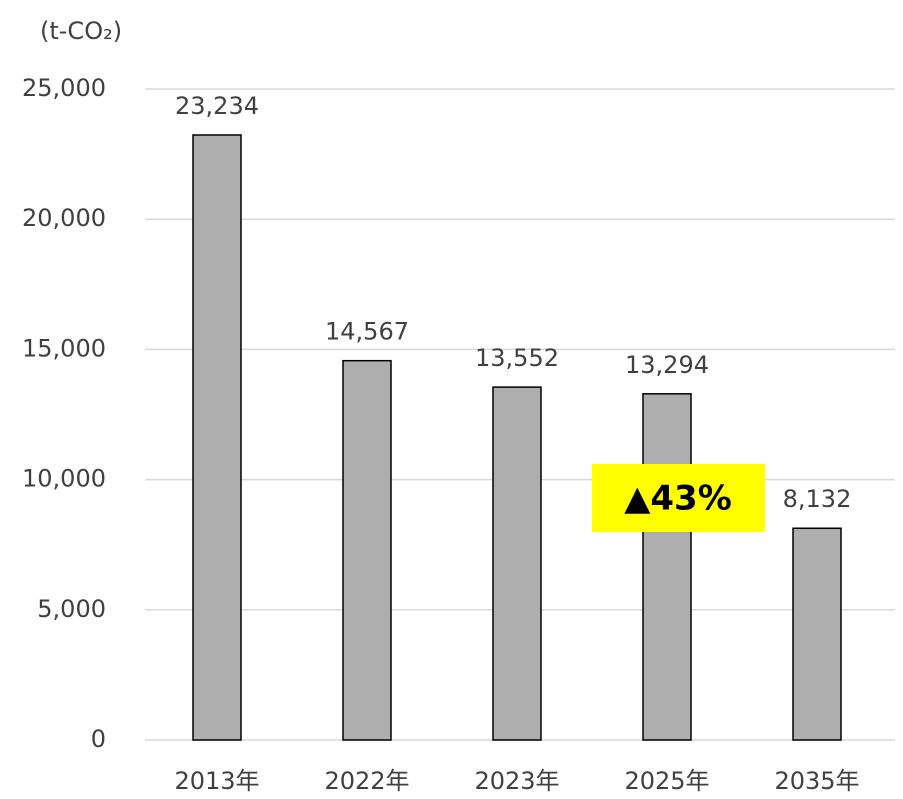 The width and height of the screenshot is (903, 799). I want to click on data-label: 13,552, so click(517, 358).